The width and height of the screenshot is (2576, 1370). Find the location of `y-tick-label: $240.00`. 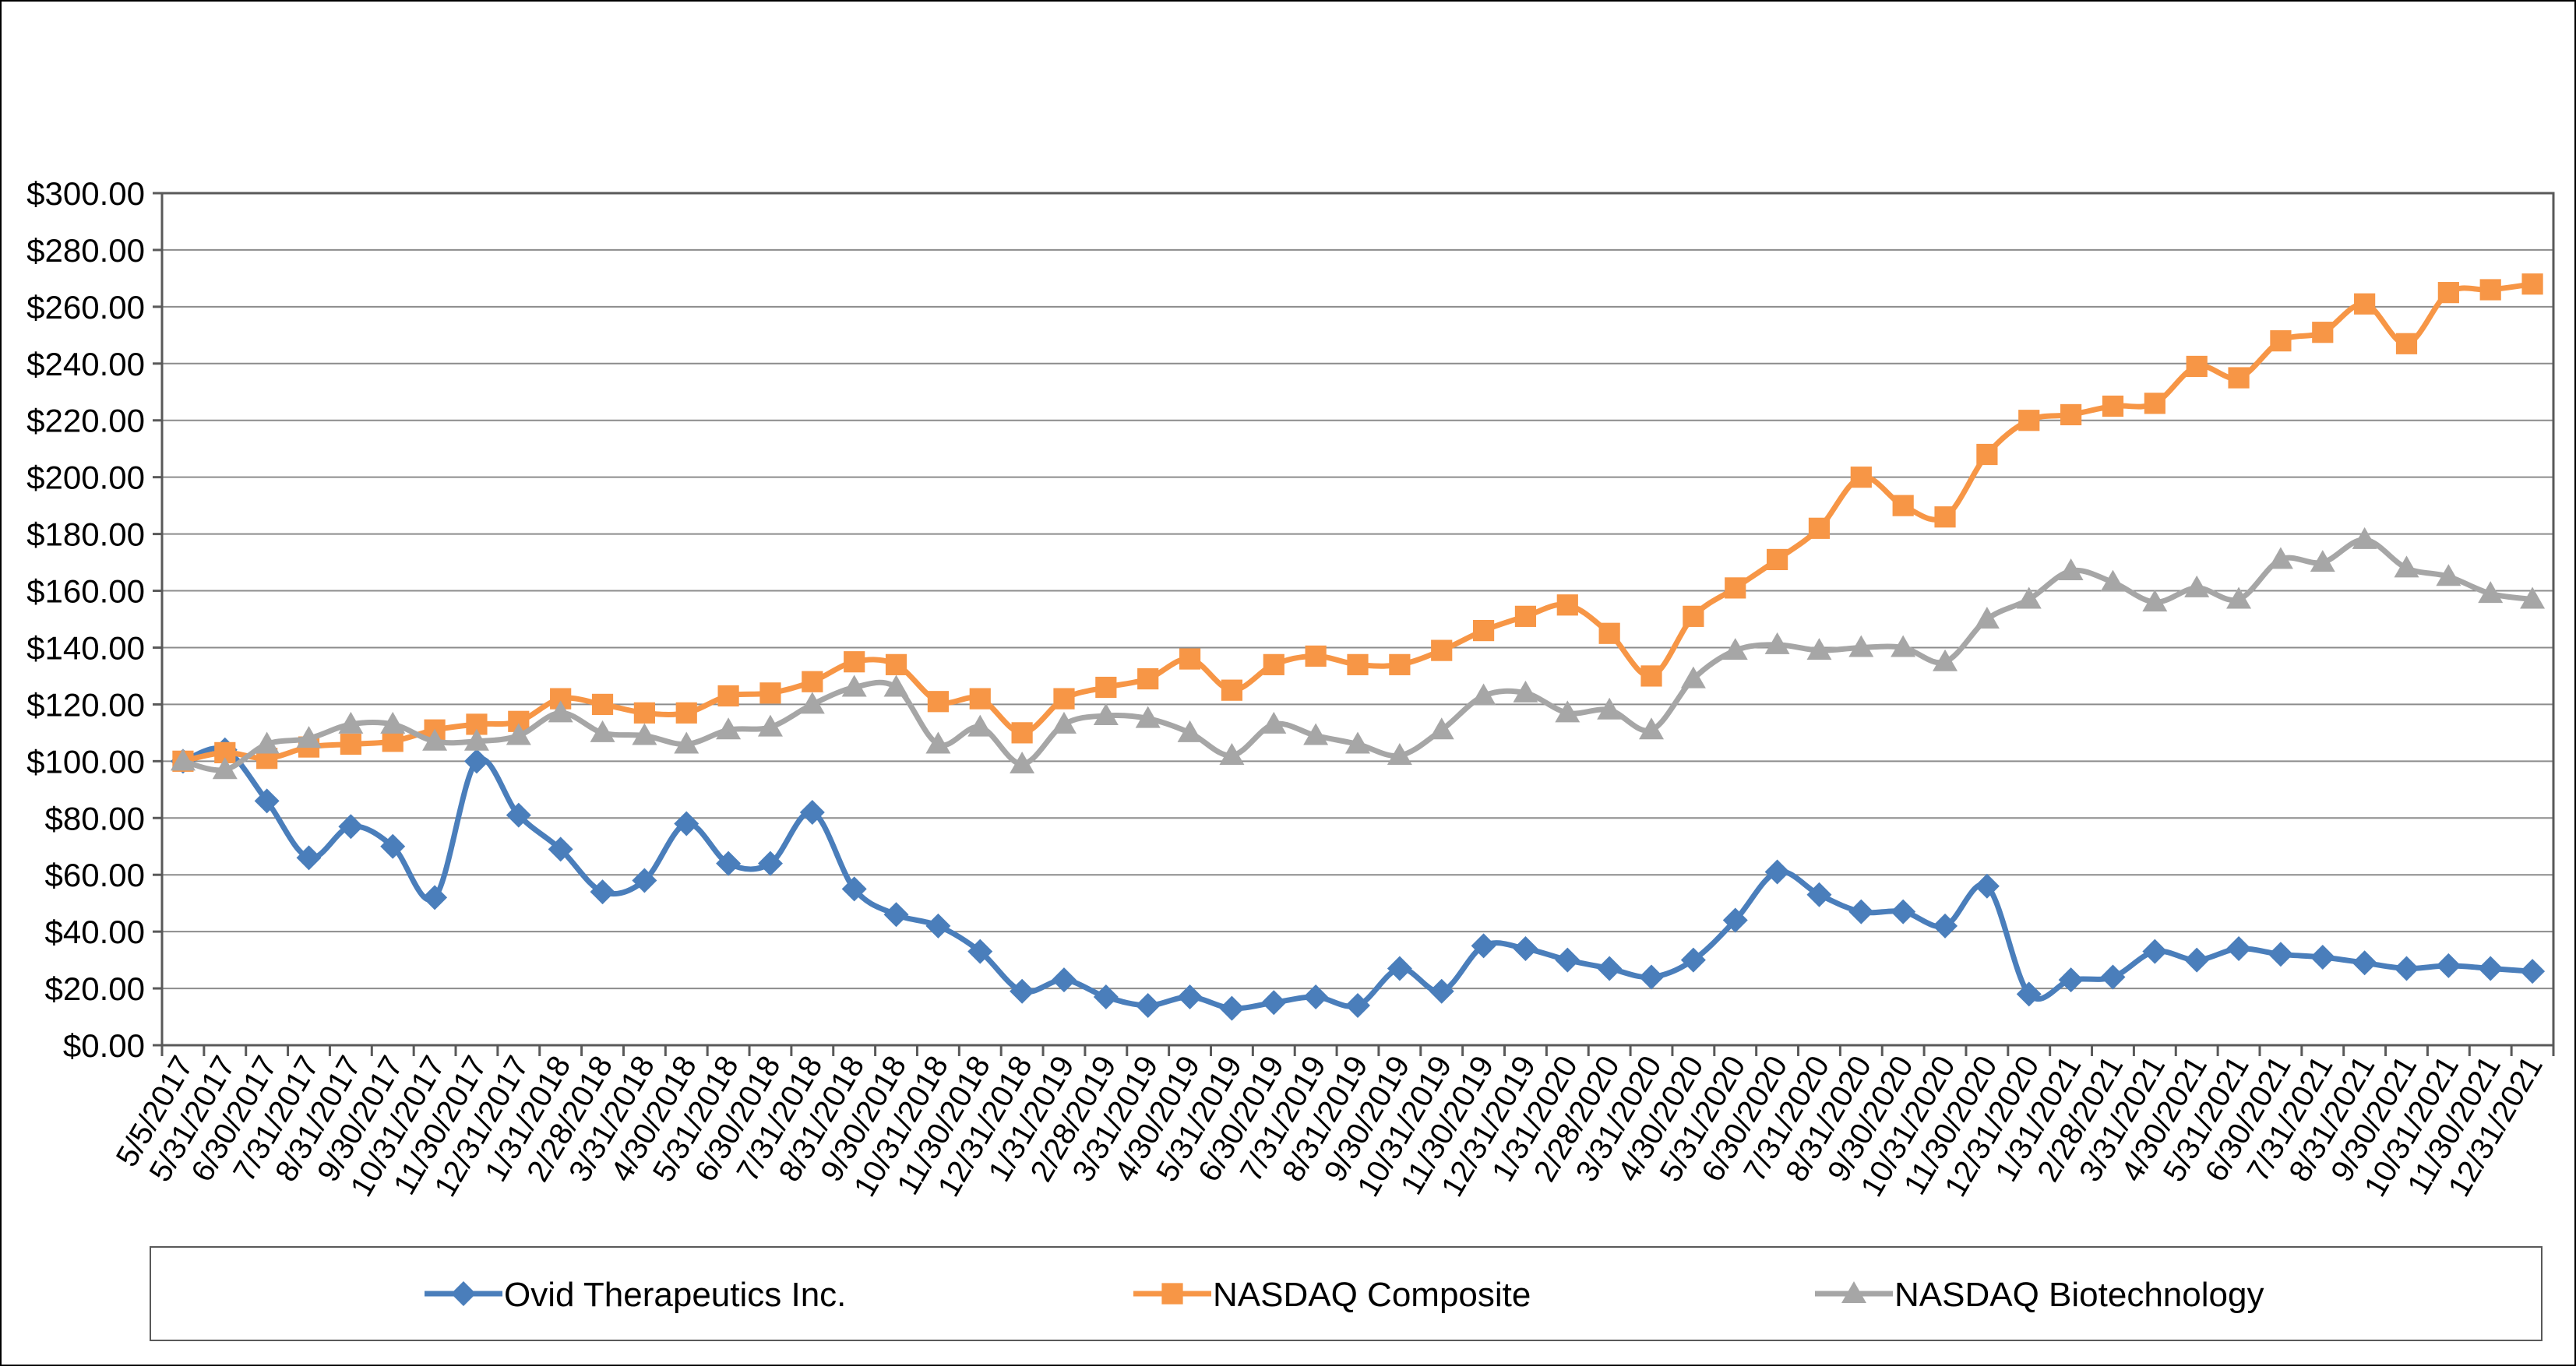

y-tick-label: $240.00 is located at coordinates (85, 364).